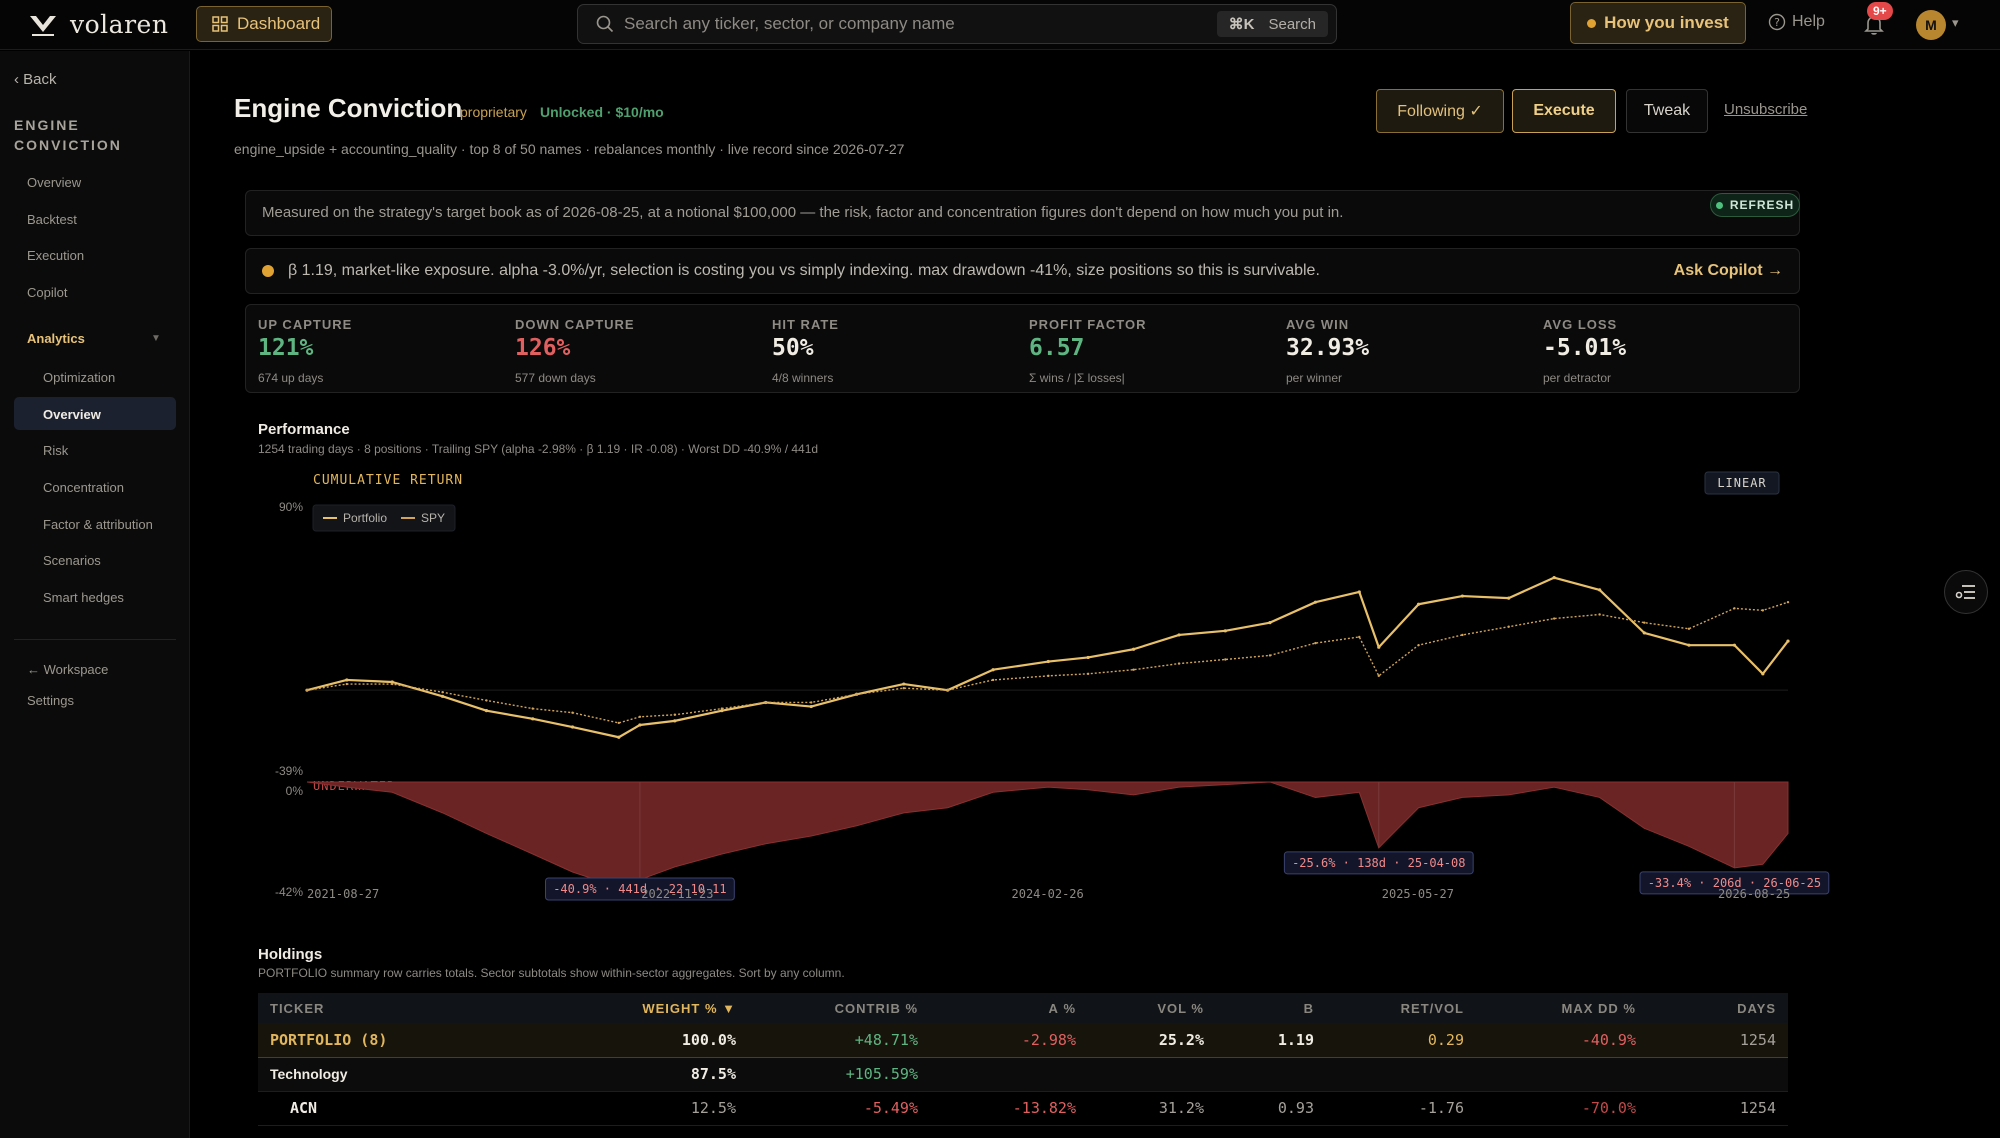  Describe the element at coordinates (56, 450) in the screenshot. I see `sidebar-item-risk: Risk` at that location.